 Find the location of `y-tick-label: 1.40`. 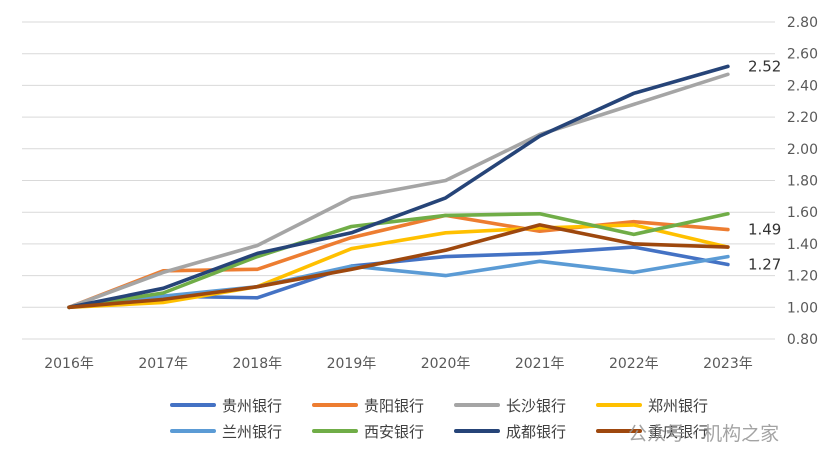

y-tick-label: 1.40 is located at coordinates (802, 245).